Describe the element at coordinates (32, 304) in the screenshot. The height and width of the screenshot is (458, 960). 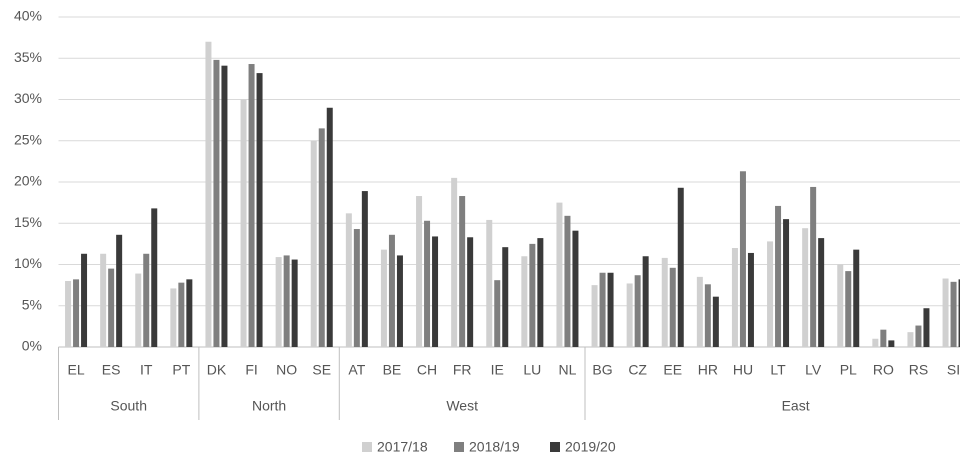
I see `y-tick-label: 5%` at that location.